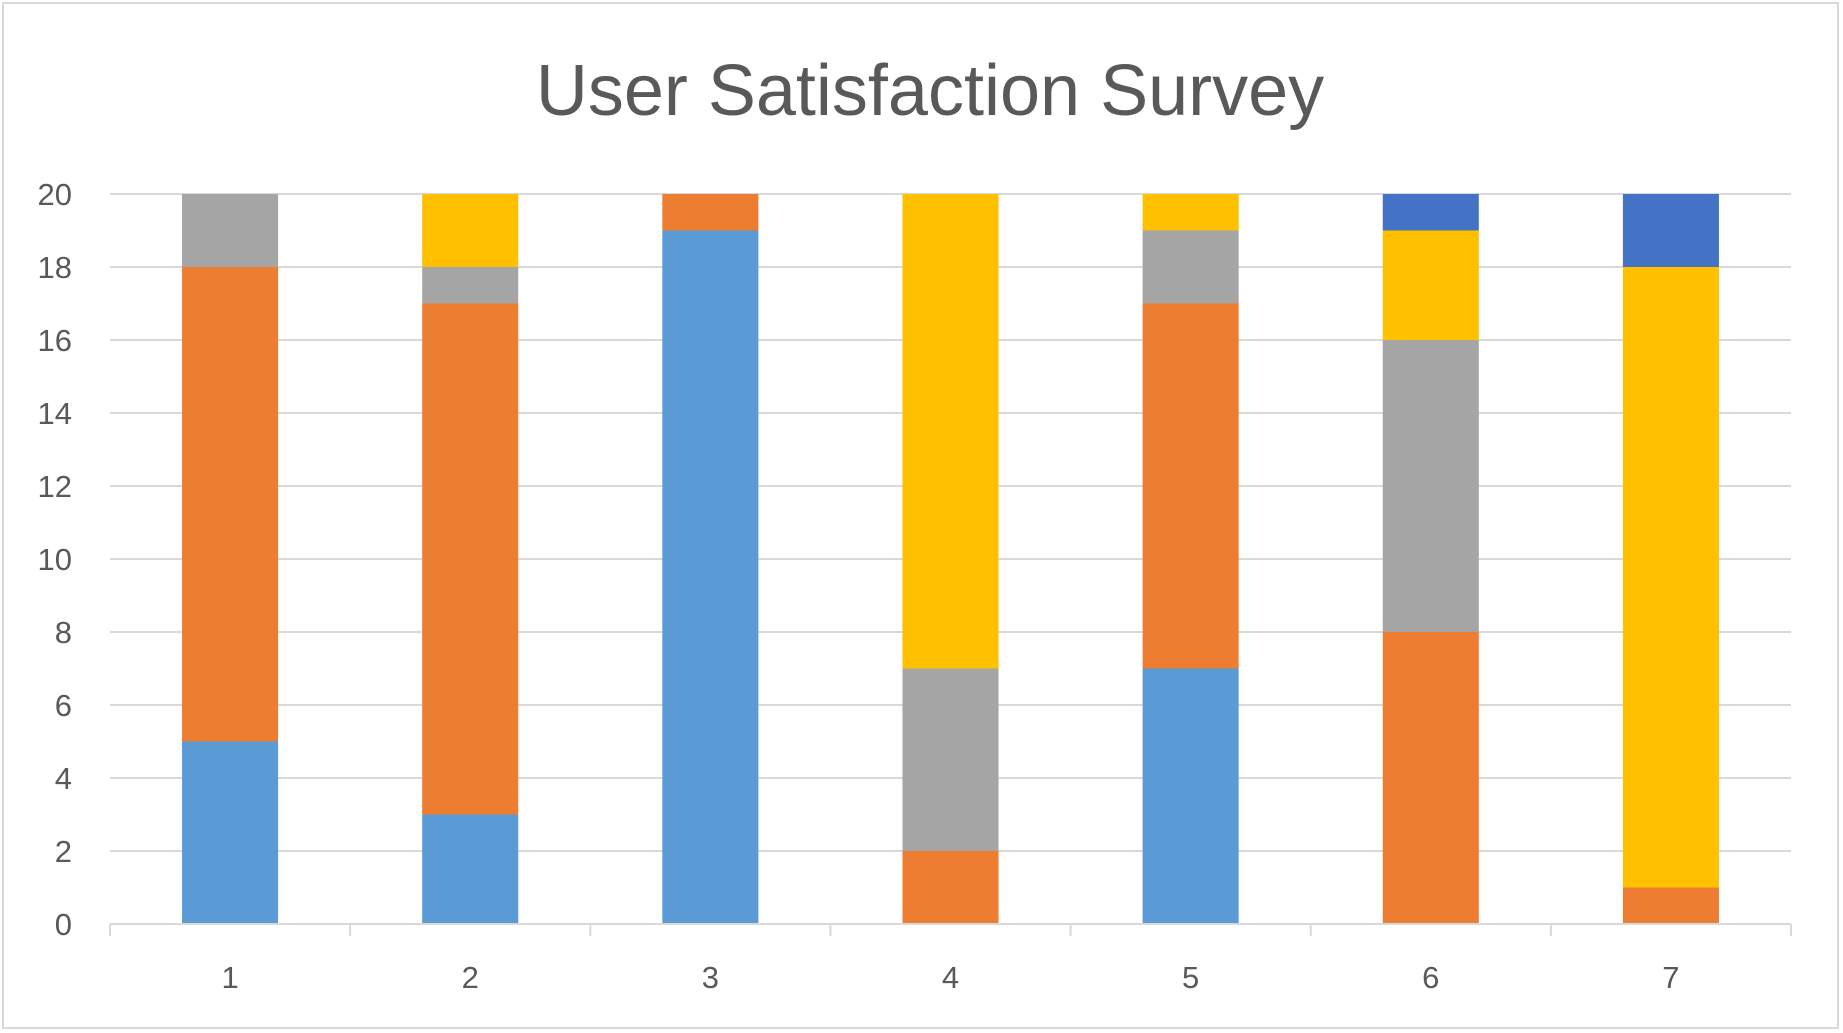 Image resolution: width=1843 pixels, height=1033 pixels. I want to click on y-tick-label: 10, so click(55, 559).